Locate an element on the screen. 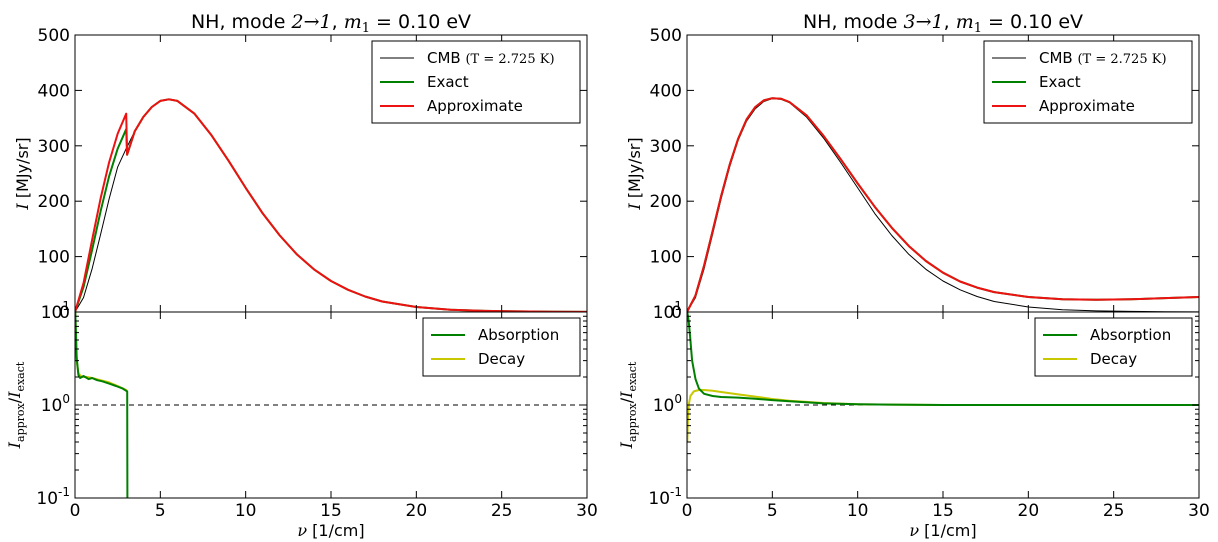 This screenshot has height=542, width=1218. legend-entry: CMB (T = 2.725 K) is located at coordinates (1103, 58).